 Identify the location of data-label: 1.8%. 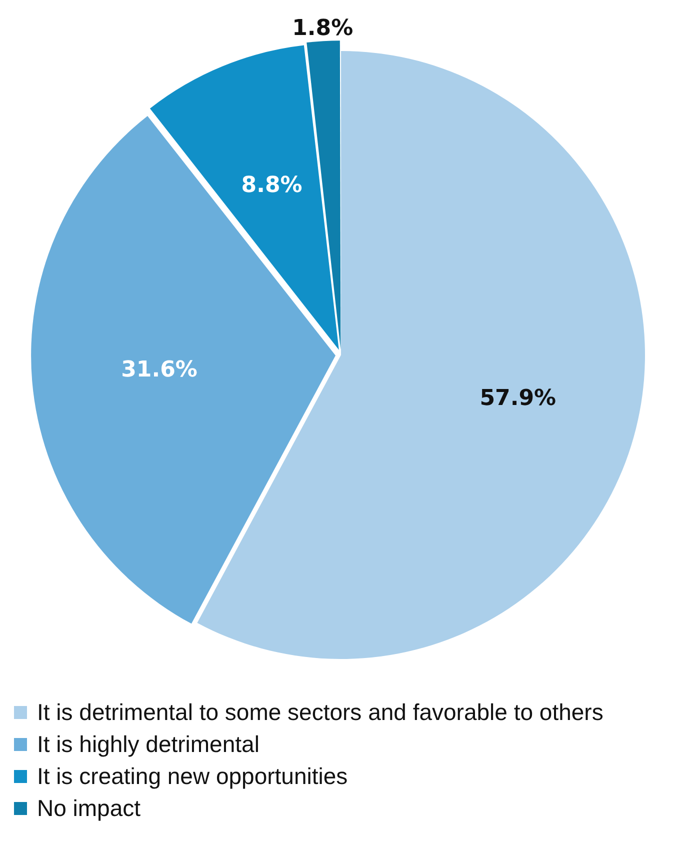
(323, 29).